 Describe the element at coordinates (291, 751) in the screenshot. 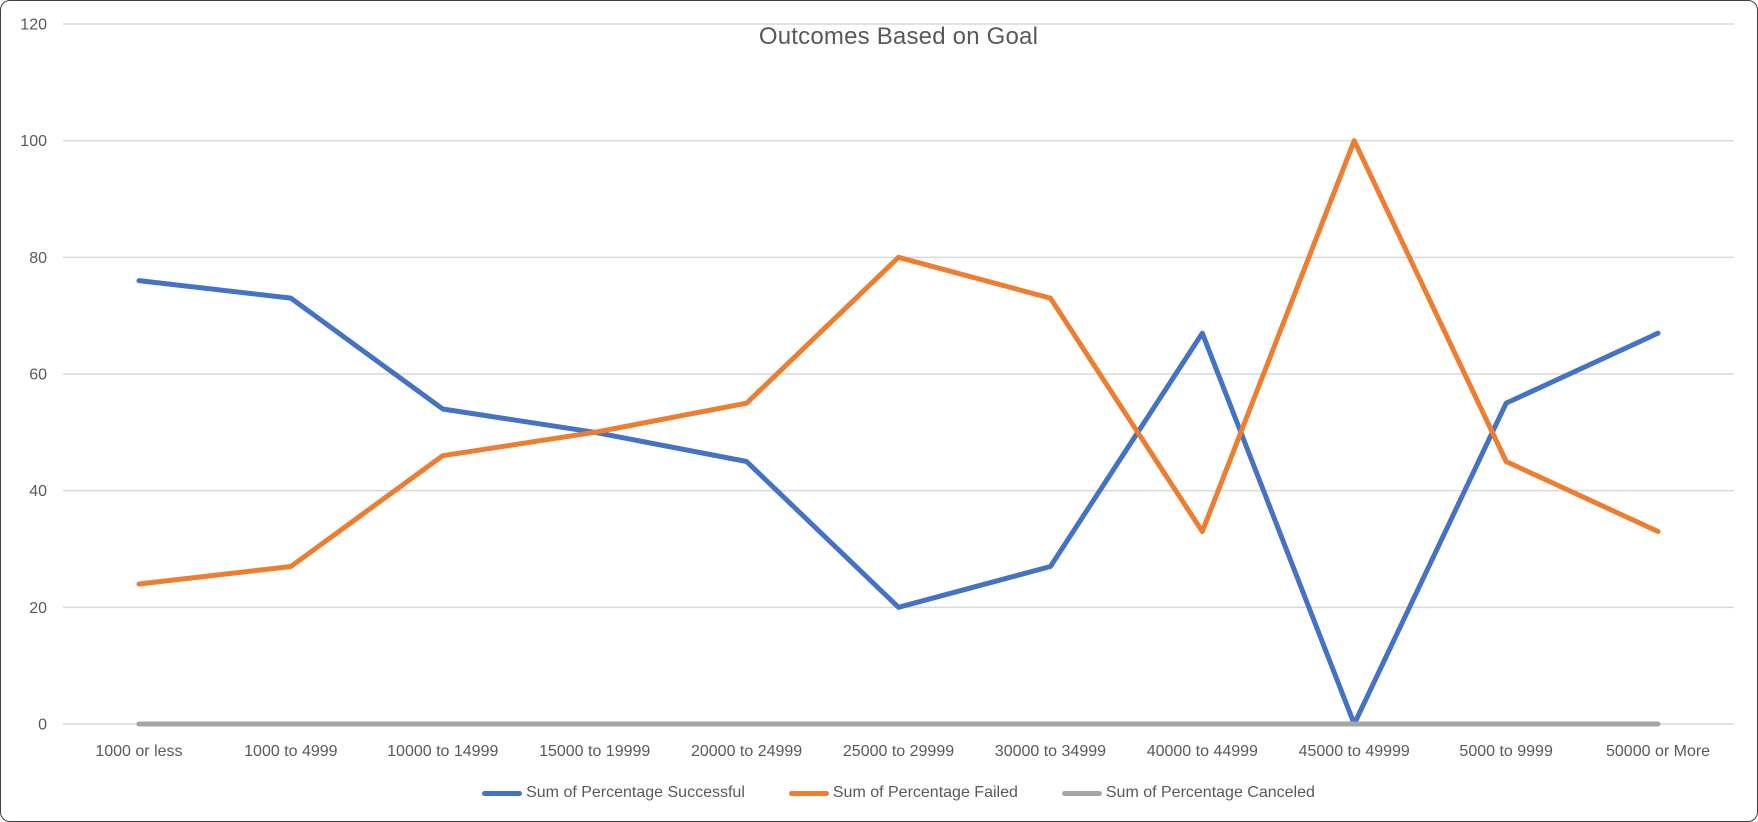

I see `x-axis-category-label: 1000 to 4999` at that location.